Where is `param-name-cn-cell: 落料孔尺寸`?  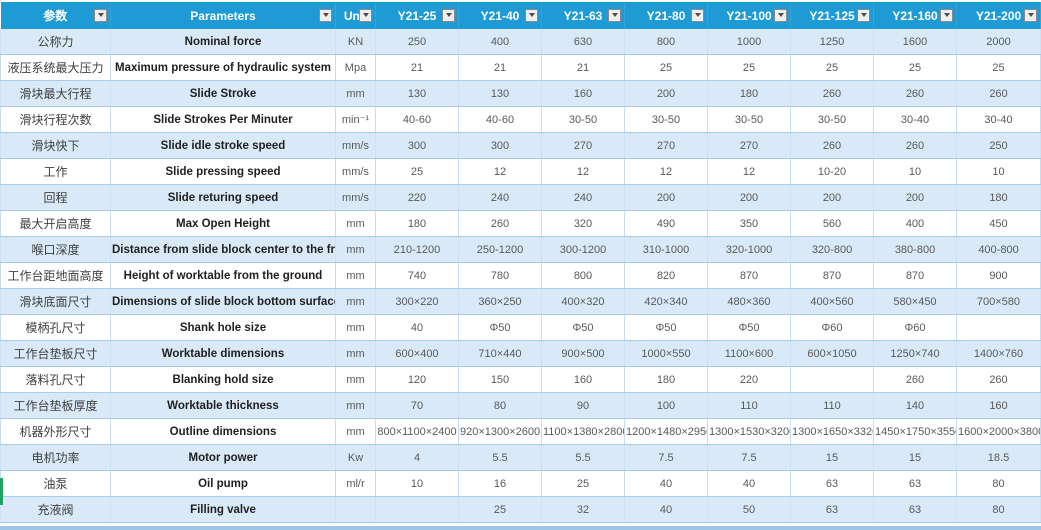 param-name-cn-cell: 落料孔尺寸 is located at coordinates (55, 379).